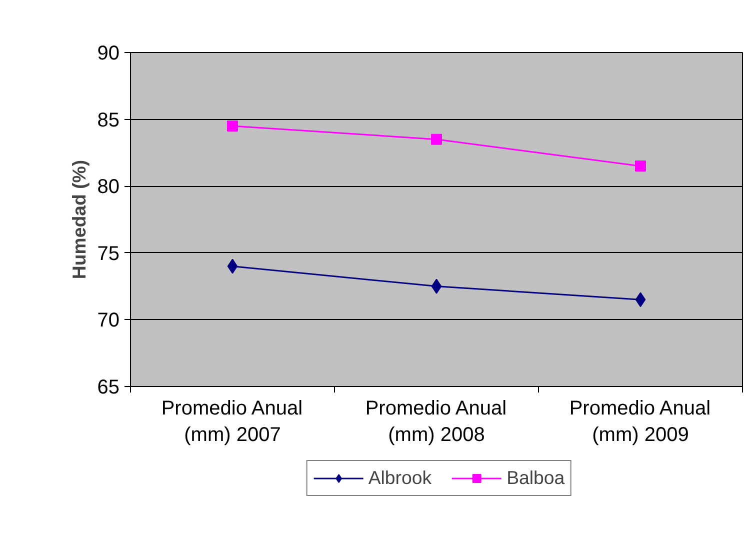 This screenshot has width=751, height=554. Describe the element at coordinates (436, 422) in the screenshot. I see `x-tick-label: Promedio Anual (mm) 2008` at that location.